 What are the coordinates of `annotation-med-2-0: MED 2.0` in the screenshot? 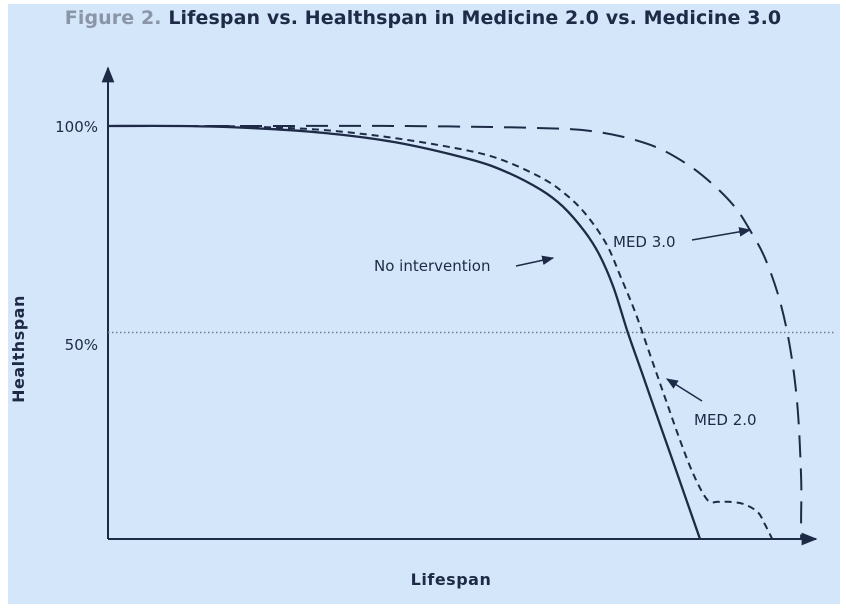 It's located at (725, 420).